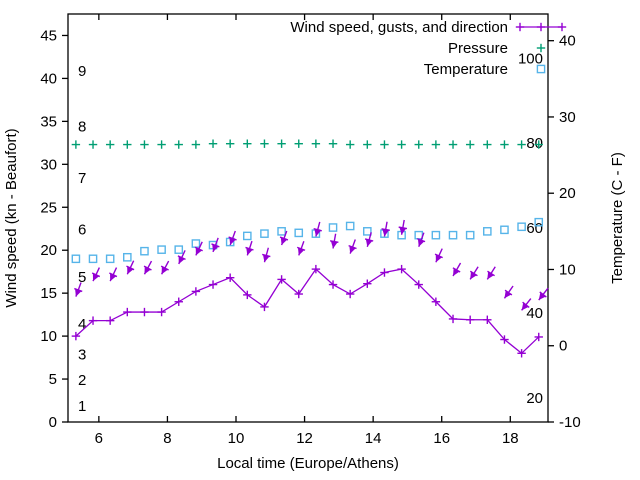 The height and width of the screenshot is (480, 640). I want to click on series-wind-speed, so click(307, 311).